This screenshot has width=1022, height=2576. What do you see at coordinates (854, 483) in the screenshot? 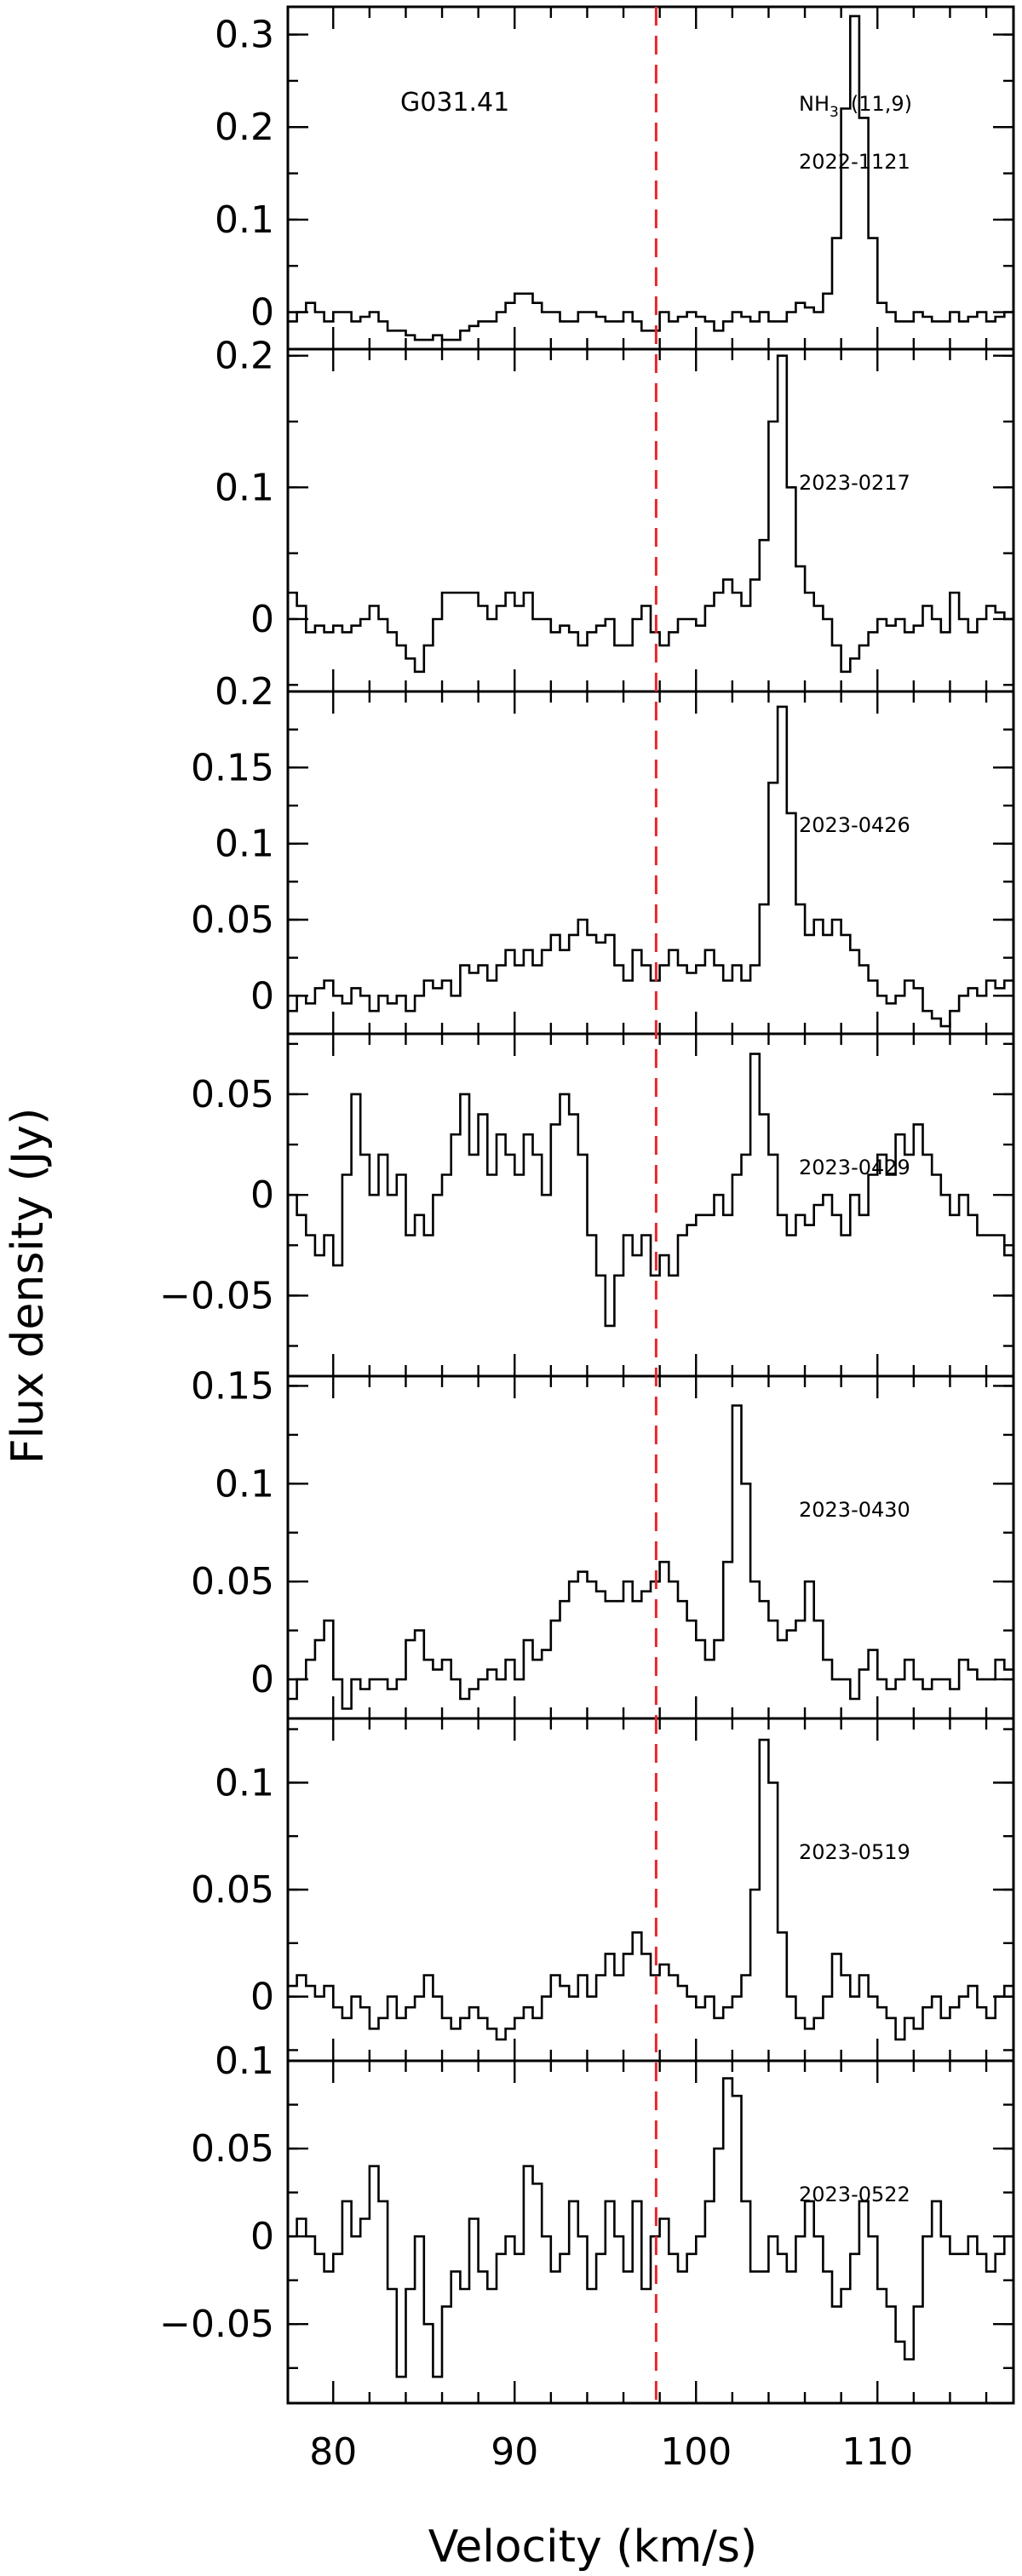
I see `epoch-label: 2023-0217` at bounding box center [854, 483].